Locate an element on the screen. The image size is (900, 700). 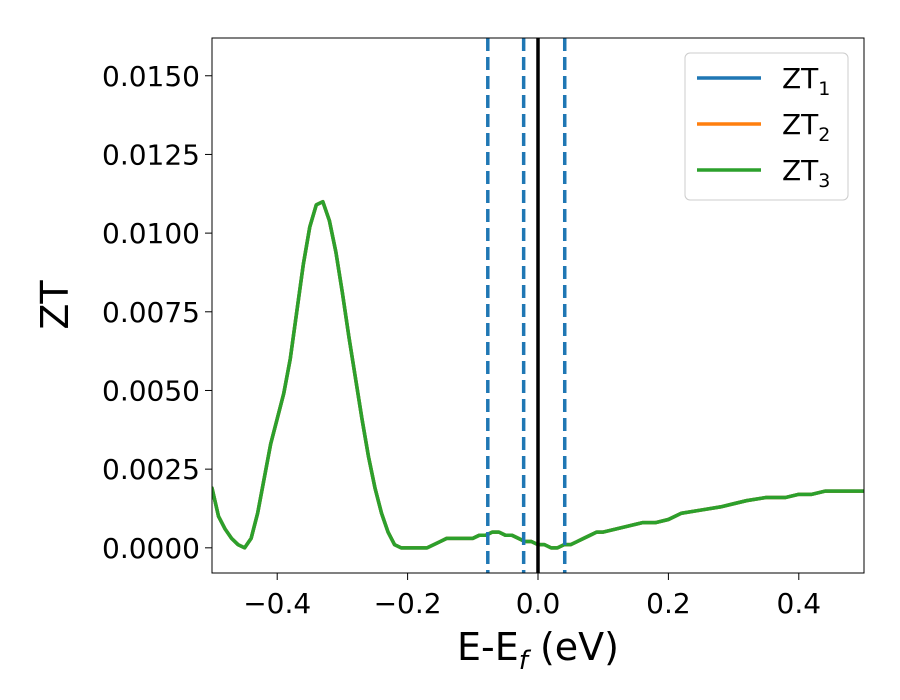
legend-label-3: ZT3 is located at coordinates (806, 173).